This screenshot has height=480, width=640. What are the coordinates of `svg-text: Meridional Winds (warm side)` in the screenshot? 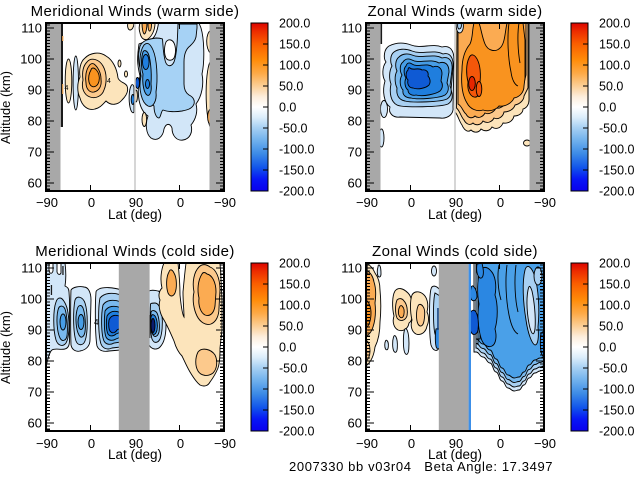 It's located at (135, 11).